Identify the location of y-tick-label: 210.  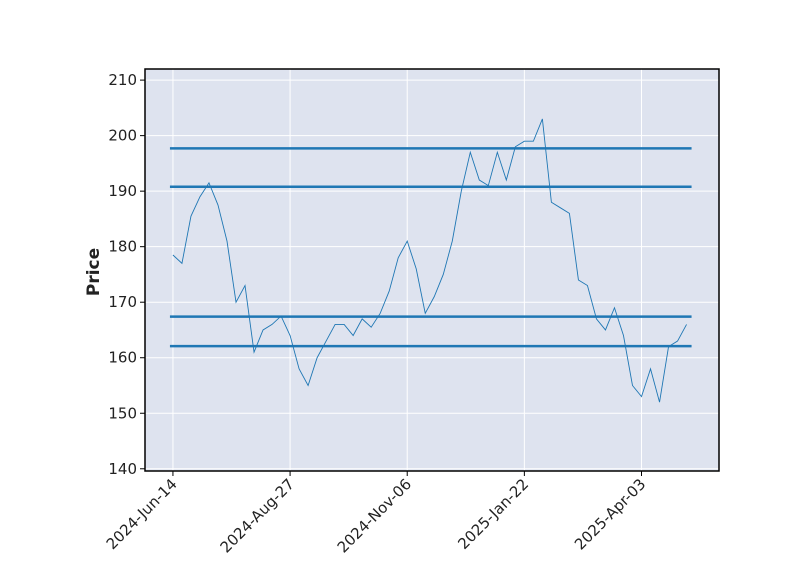
(122, 80).